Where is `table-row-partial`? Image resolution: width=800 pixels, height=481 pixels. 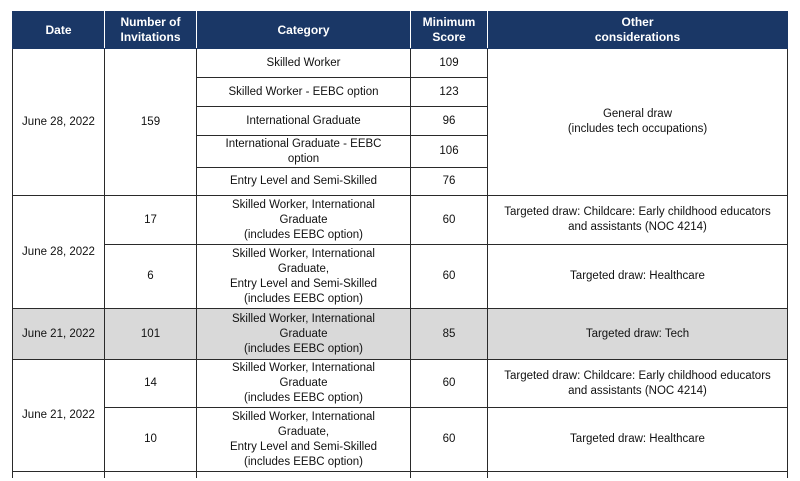
table-row-partial is located at coordinates (400, 474).